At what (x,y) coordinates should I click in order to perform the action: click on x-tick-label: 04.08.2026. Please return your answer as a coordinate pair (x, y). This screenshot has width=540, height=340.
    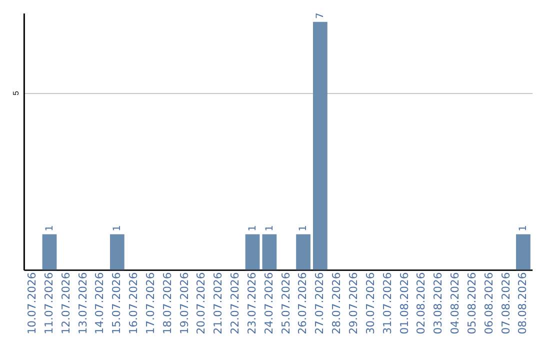
    Looking at the image, I should click on (455, 303).